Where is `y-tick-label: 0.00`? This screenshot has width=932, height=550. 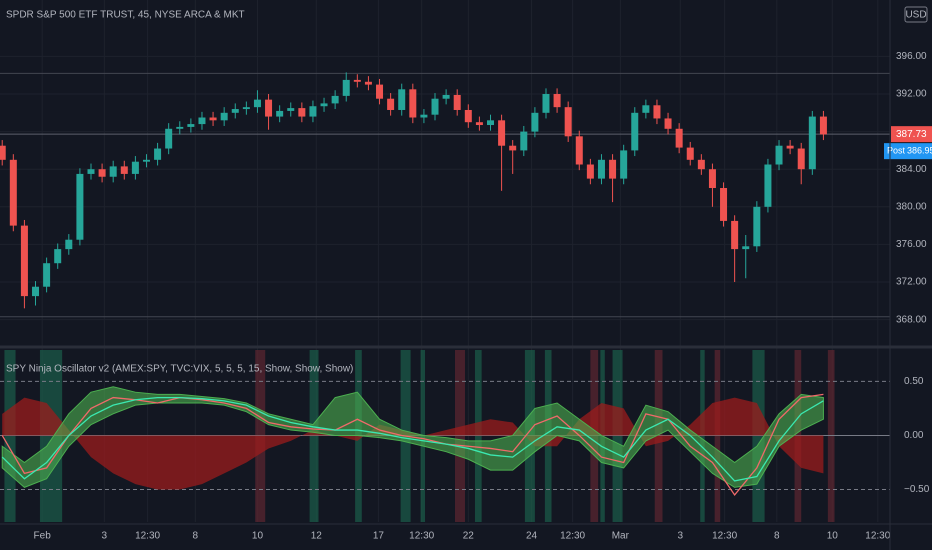 y-tick-label: 0.00 is located at coordinates (914, 435).